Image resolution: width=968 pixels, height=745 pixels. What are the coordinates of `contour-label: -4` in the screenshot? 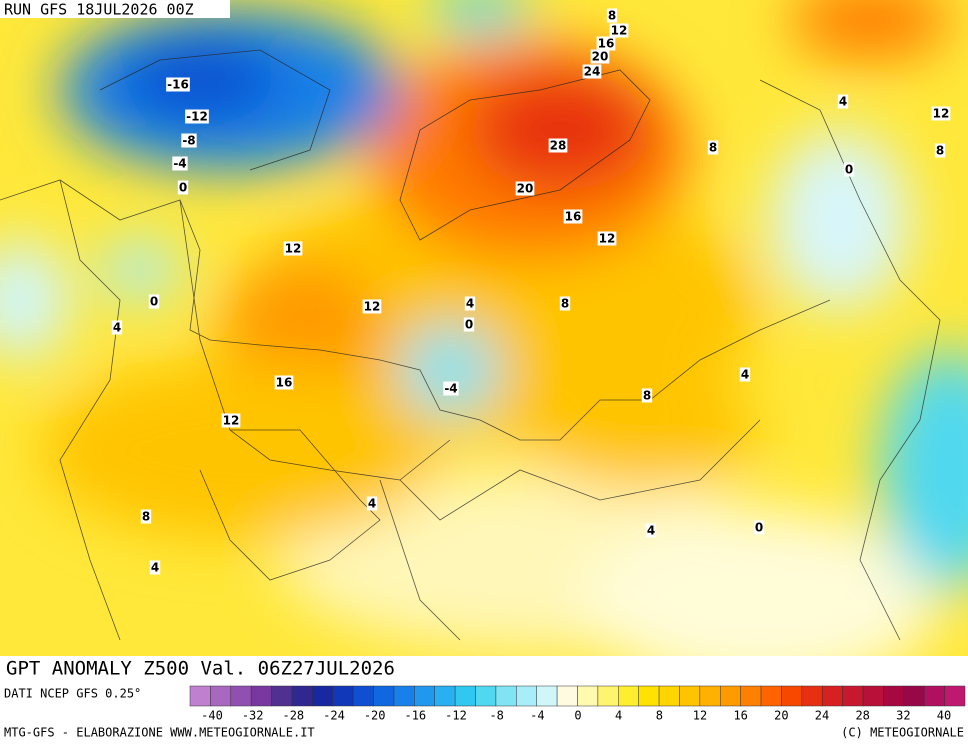 It's located at (179, 164).